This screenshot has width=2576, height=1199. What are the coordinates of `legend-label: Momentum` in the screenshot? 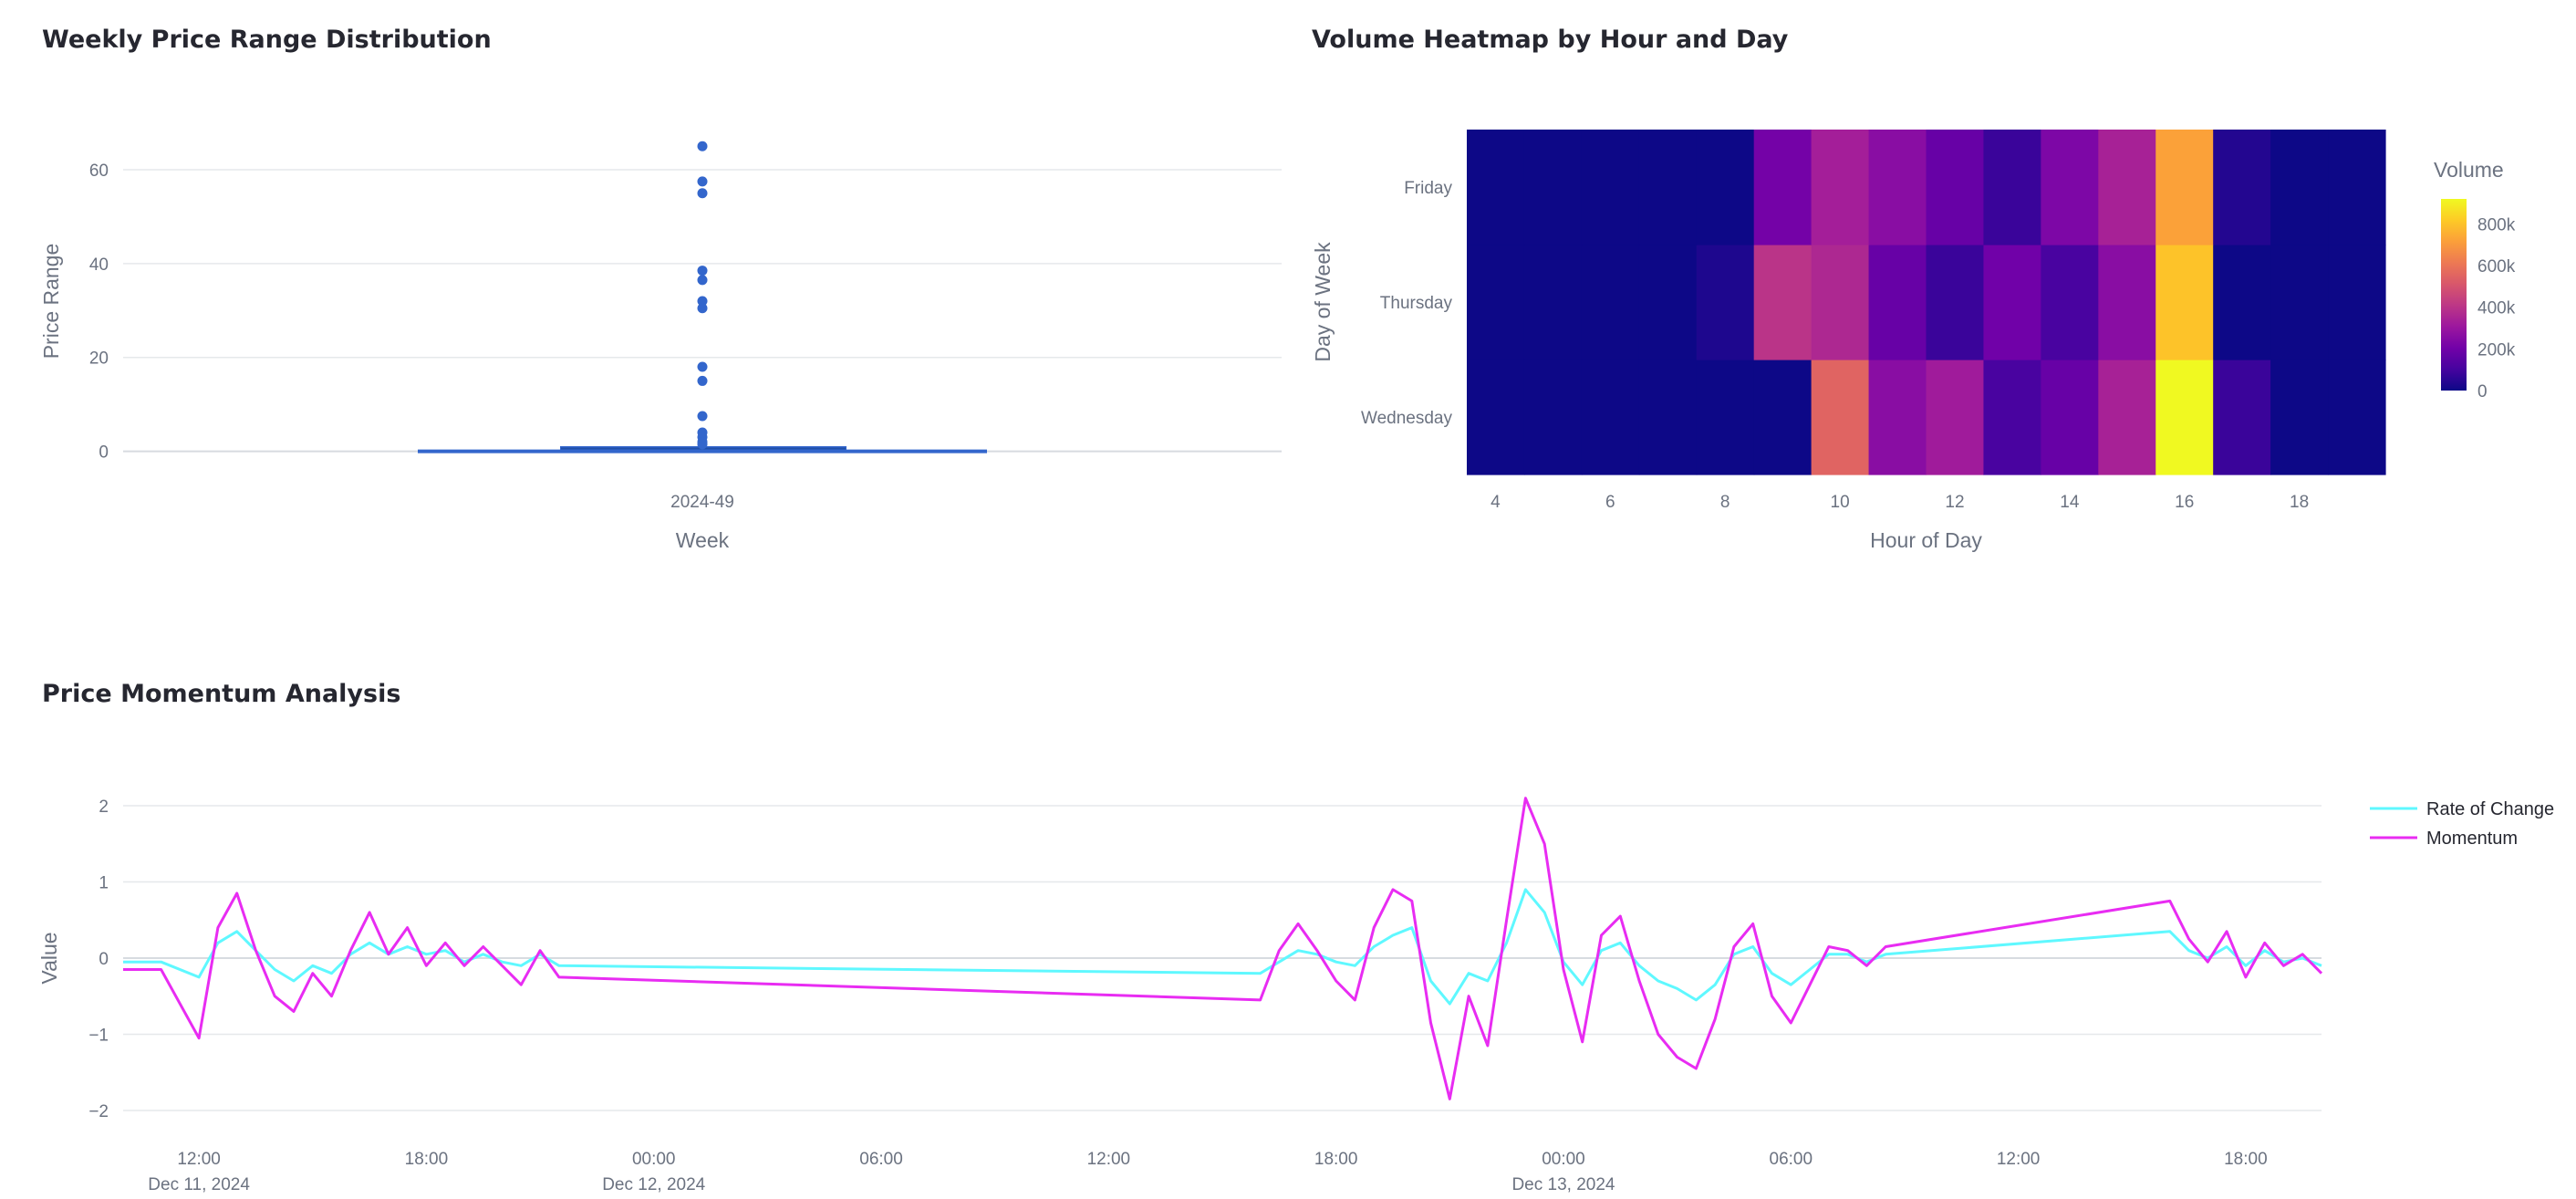 It's located at (2472, 839).